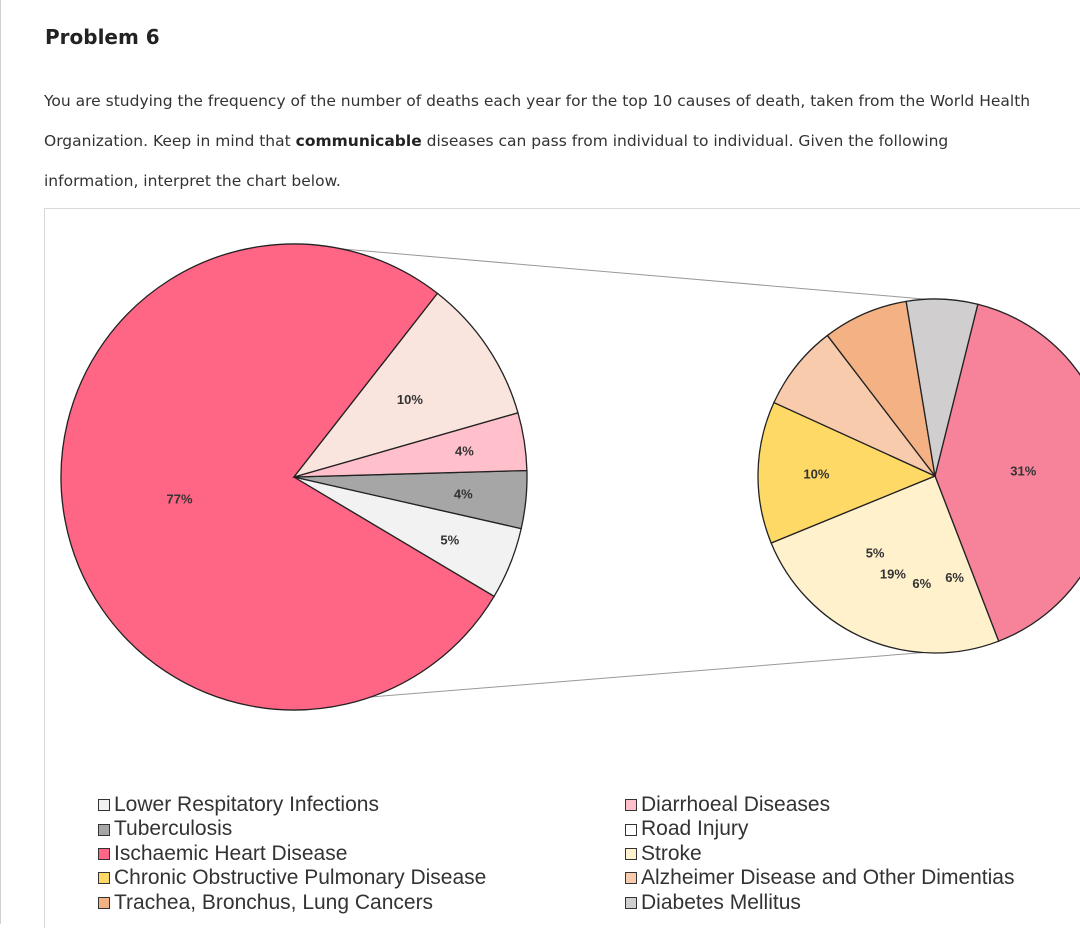  What do you see at coordinates (300, 878) in the screenshot?
I see `legend-label: Chronic Obstructive Pulmonary Disease` at bounding box center [300, 878].